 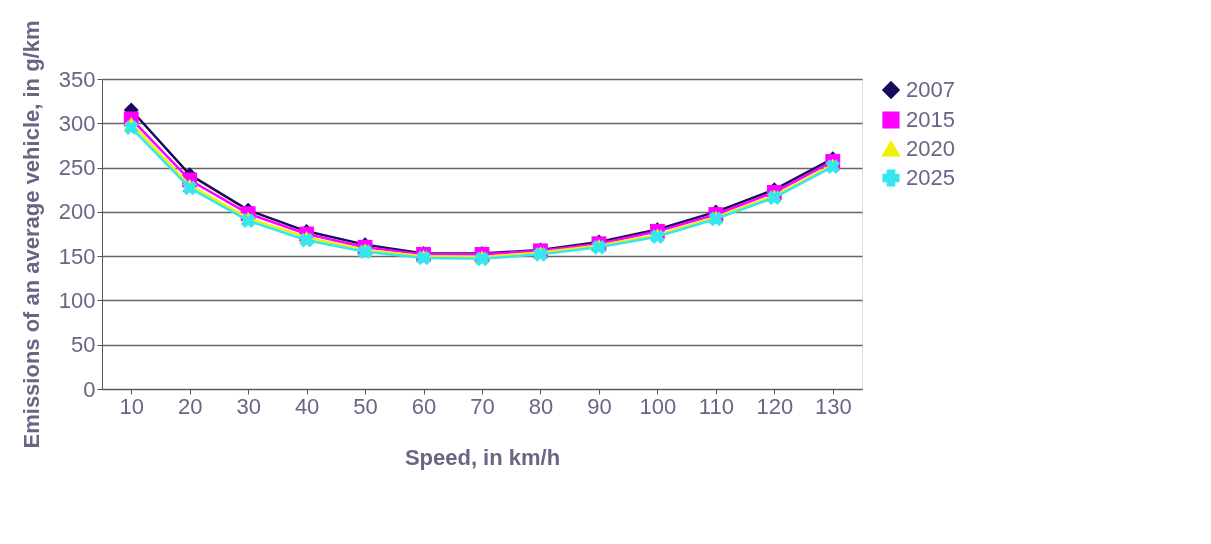 What do you see at coordinates (716, 406) in the screenshot?
I see `x-tick-label: 110` at bounding box center [716, 406].